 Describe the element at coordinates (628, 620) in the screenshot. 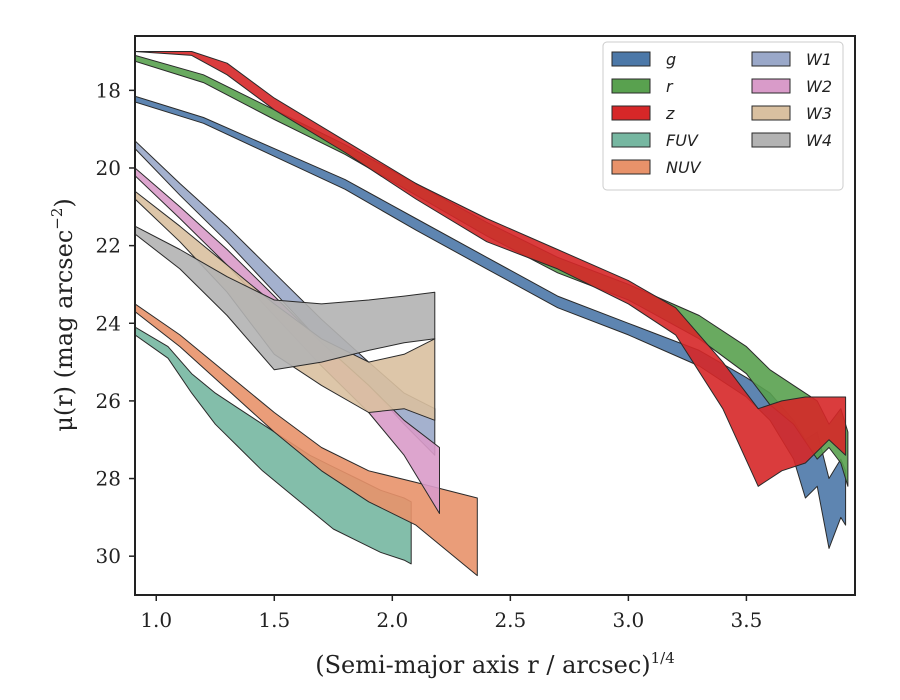

I see `x-tick-label: 3.0` at that location.